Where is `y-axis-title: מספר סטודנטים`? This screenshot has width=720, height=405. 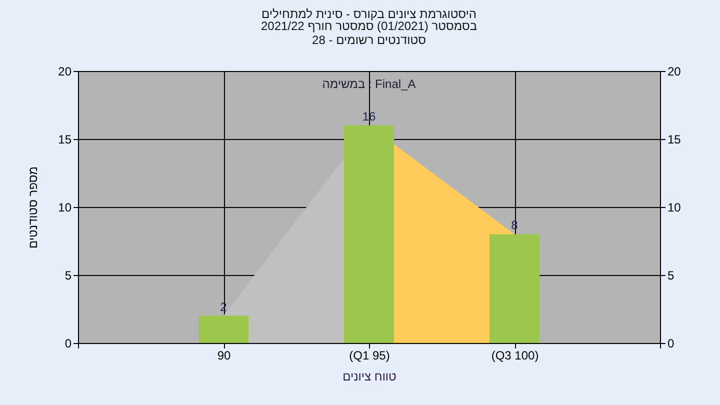
y-axis-title: מספר סטודנטים is located at coordinates (33, 207).